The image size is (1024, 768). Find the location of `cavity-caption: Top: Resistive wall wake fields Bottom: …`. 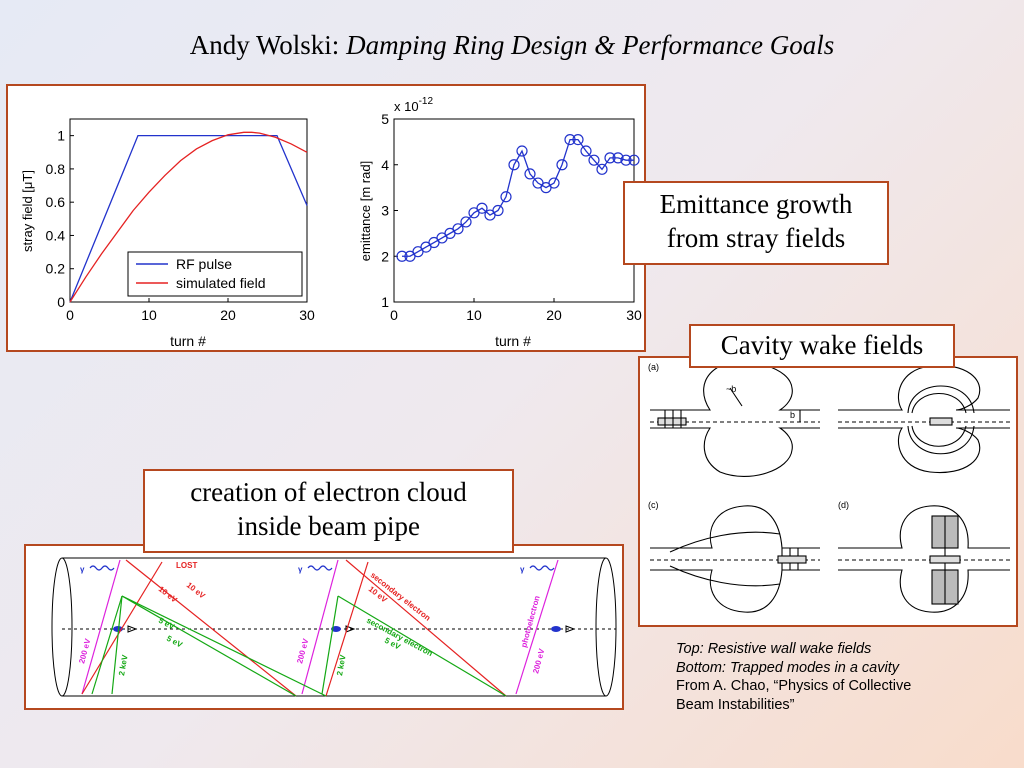

cavity-caption: Top: Resistive wall wake fields Bottom: … is located at coordinates (848, 677).